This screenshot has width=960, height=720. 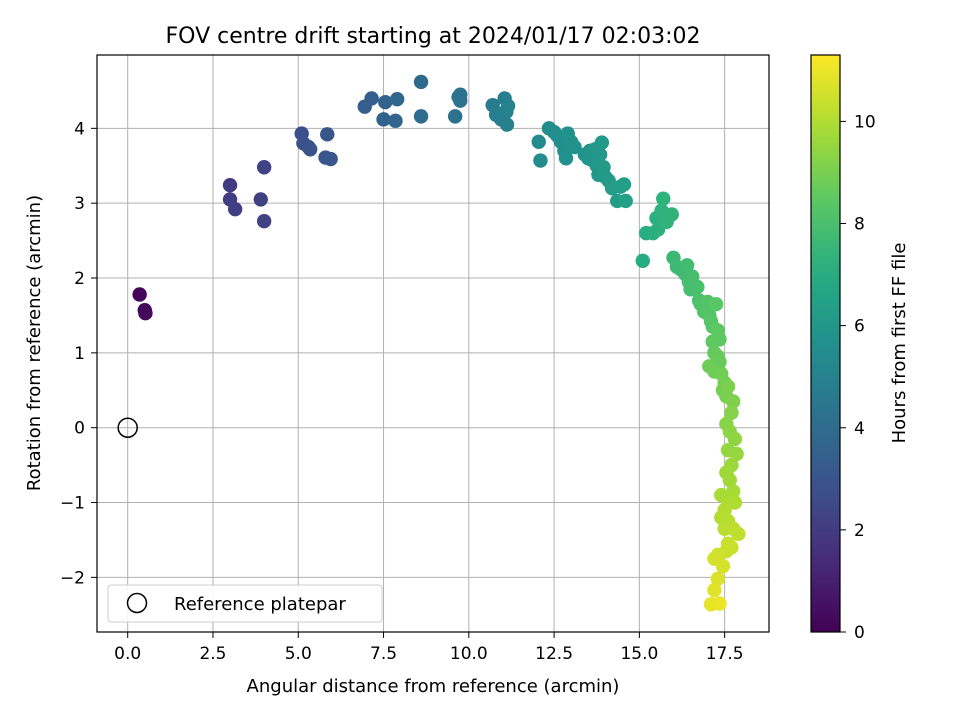 I want to click on legend: Reference platepar, so click(x=245, y=603).